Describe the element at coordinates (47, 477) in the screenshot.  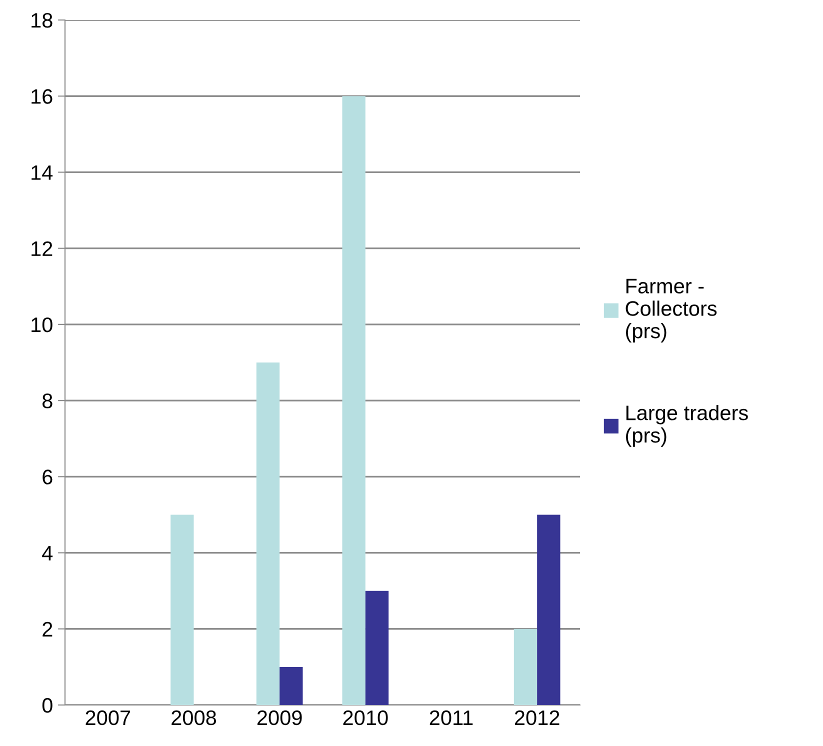
I see `y-tick-label: 6` at that location.